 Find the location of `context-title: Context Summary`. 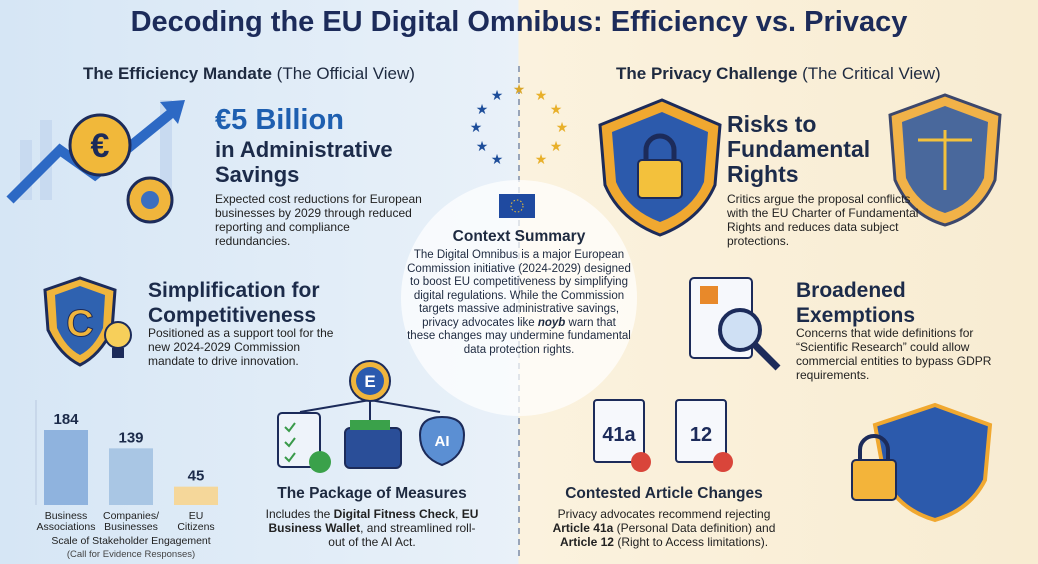

context-title: Context Summary is located at coordinates (519, 236).